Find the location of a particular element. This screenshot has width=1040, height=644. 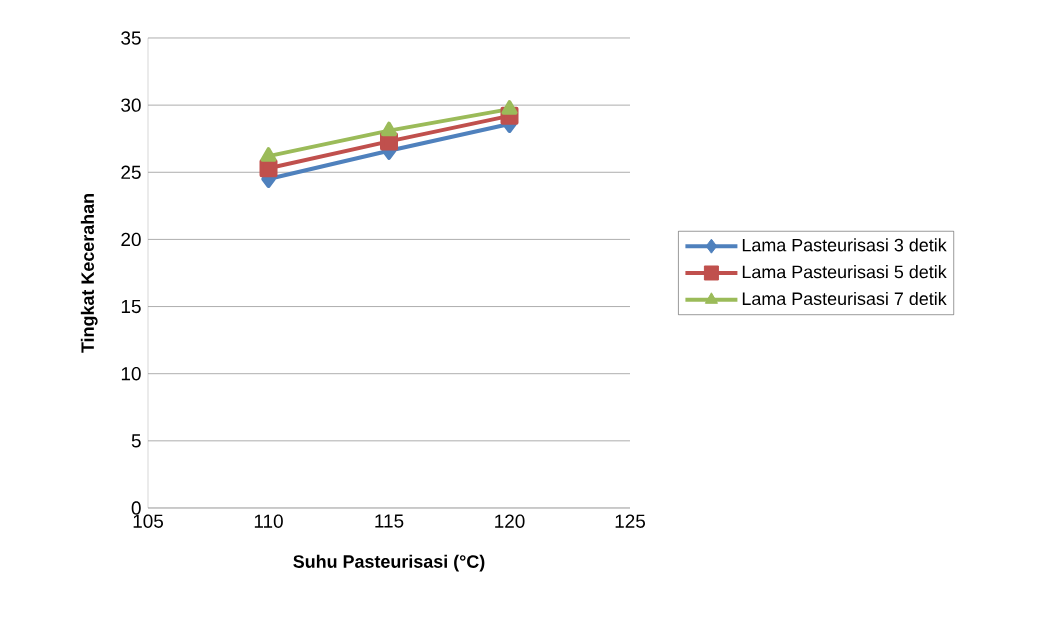

y-tick-label: 0 is located at coordinates (136, 508).